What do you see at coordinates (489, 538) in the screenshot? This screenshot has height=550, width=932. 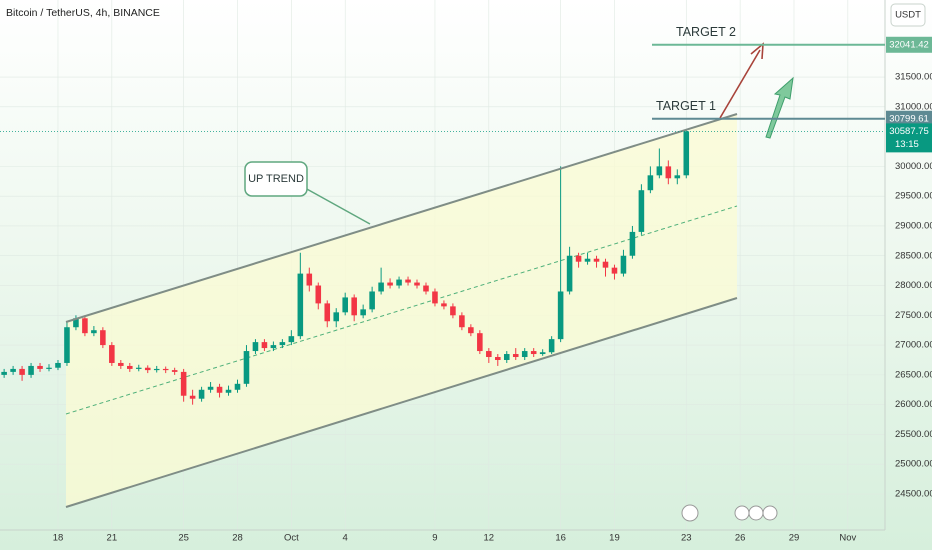 I see `x-tick-label: 12` at bounding box center [489, 538].